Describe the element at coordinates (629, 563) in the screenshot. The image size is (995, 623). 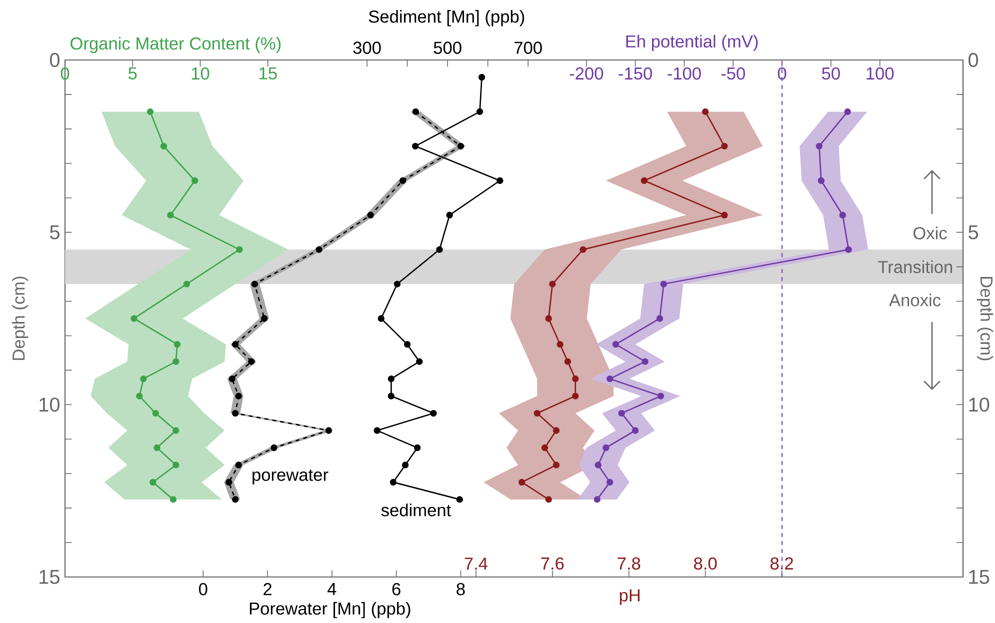
I see `x-tick-label: 7.8` at that location.